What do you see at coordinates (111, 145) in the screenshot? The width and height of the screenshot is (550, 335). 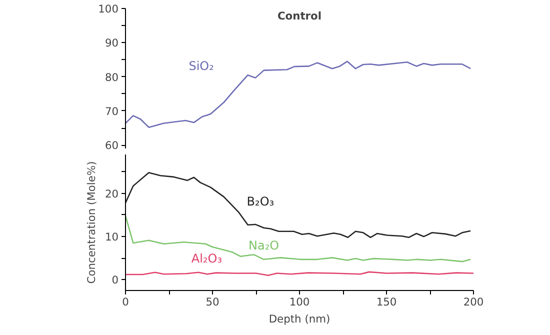 I see `y-tick-label: 60` at bounding box center [111, 145].